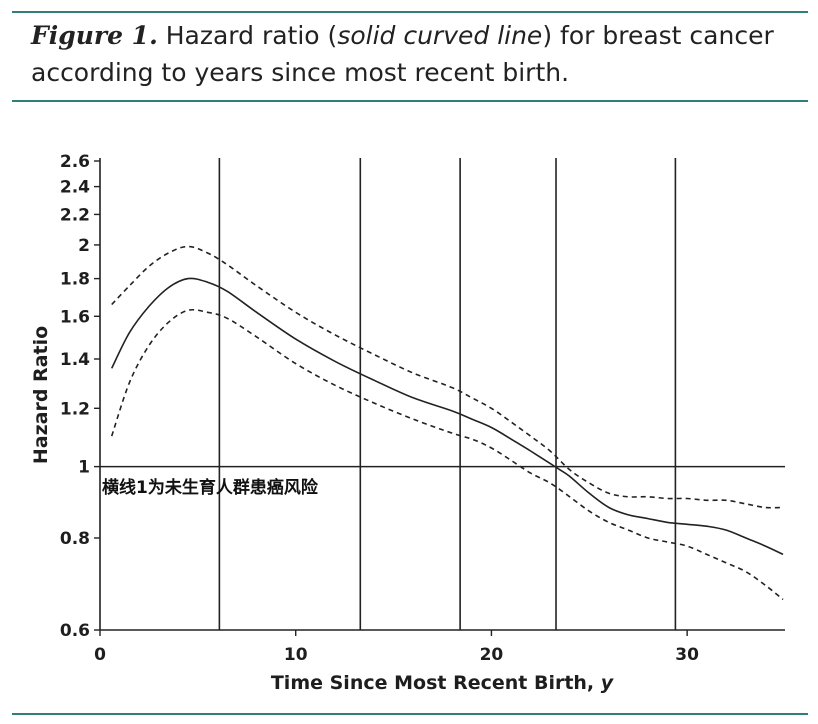 Image resolution: width=818 pixels, height=724 pixels. What do you see at coordinates (84, 468) in the screenshot?
I see `y-tick-label: 1` at bounding box center [84, 468].